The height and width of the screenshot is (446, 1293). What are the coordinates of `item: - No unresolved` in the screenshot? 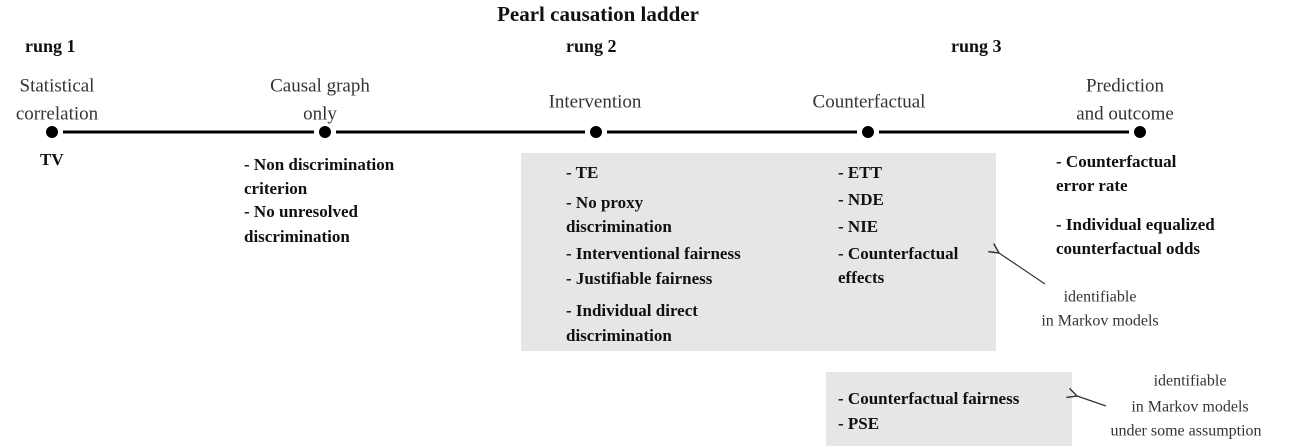 It's located at (301, 211).